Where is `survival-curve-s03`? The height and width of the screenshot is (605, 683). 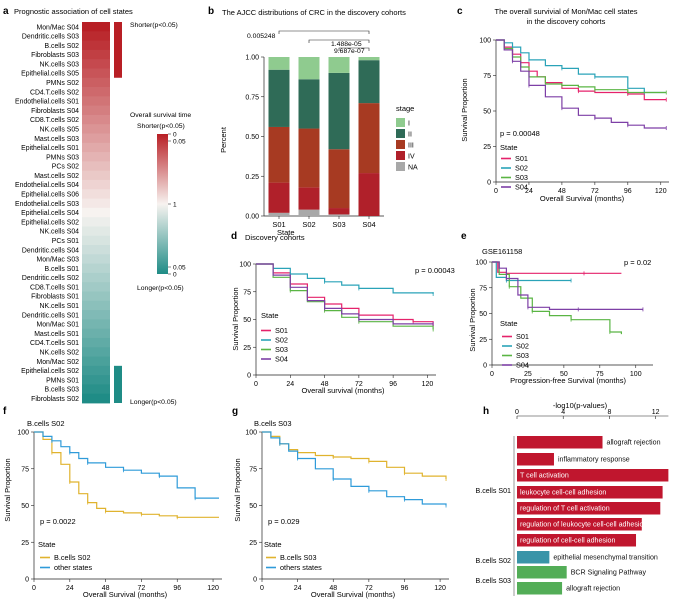 survival-curve-s03 is located at coordinates (581, 66).